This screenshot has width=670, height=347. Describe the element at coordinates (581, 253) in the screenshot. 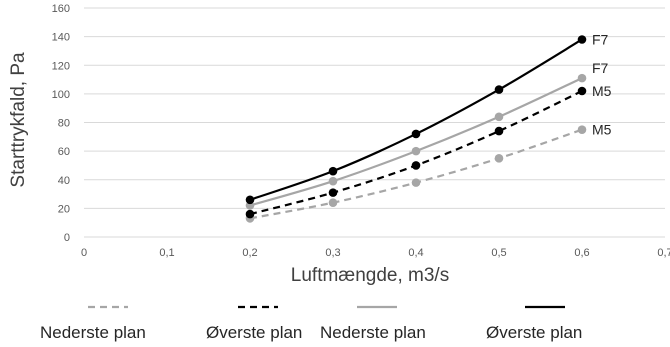

I see `x-tick-label: 0,6` at that location.